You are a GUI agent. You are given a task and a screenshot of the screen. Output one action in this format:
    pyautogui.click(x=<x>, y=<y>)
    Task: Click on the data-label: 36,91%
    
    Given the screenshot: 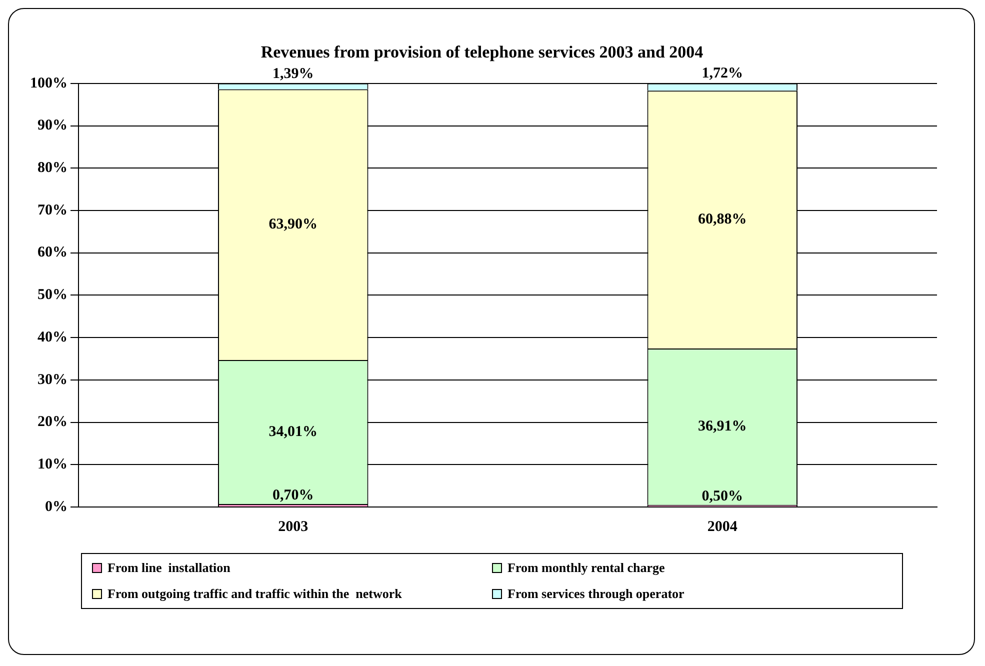 What is the action you would take?
    pyautogui.click(x=722, y=426)
    